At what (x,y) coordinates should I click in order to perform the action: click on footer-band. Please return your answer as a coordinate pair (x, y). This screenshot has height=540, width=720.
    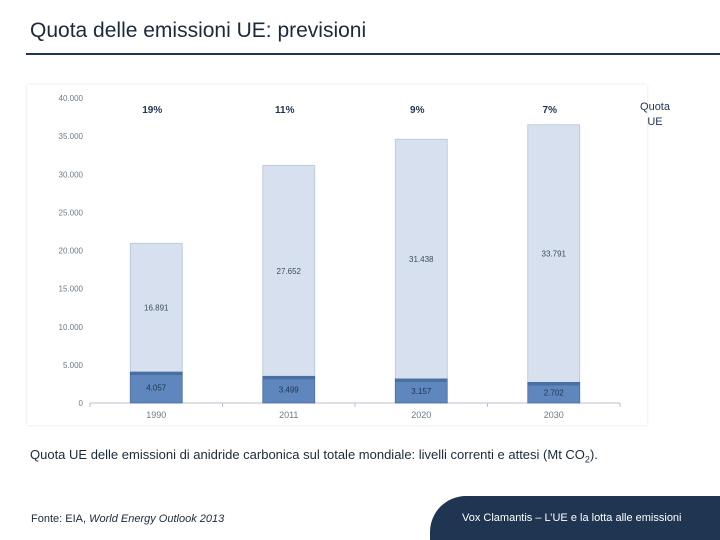
    Looking at the image, I should click on (575, 518).